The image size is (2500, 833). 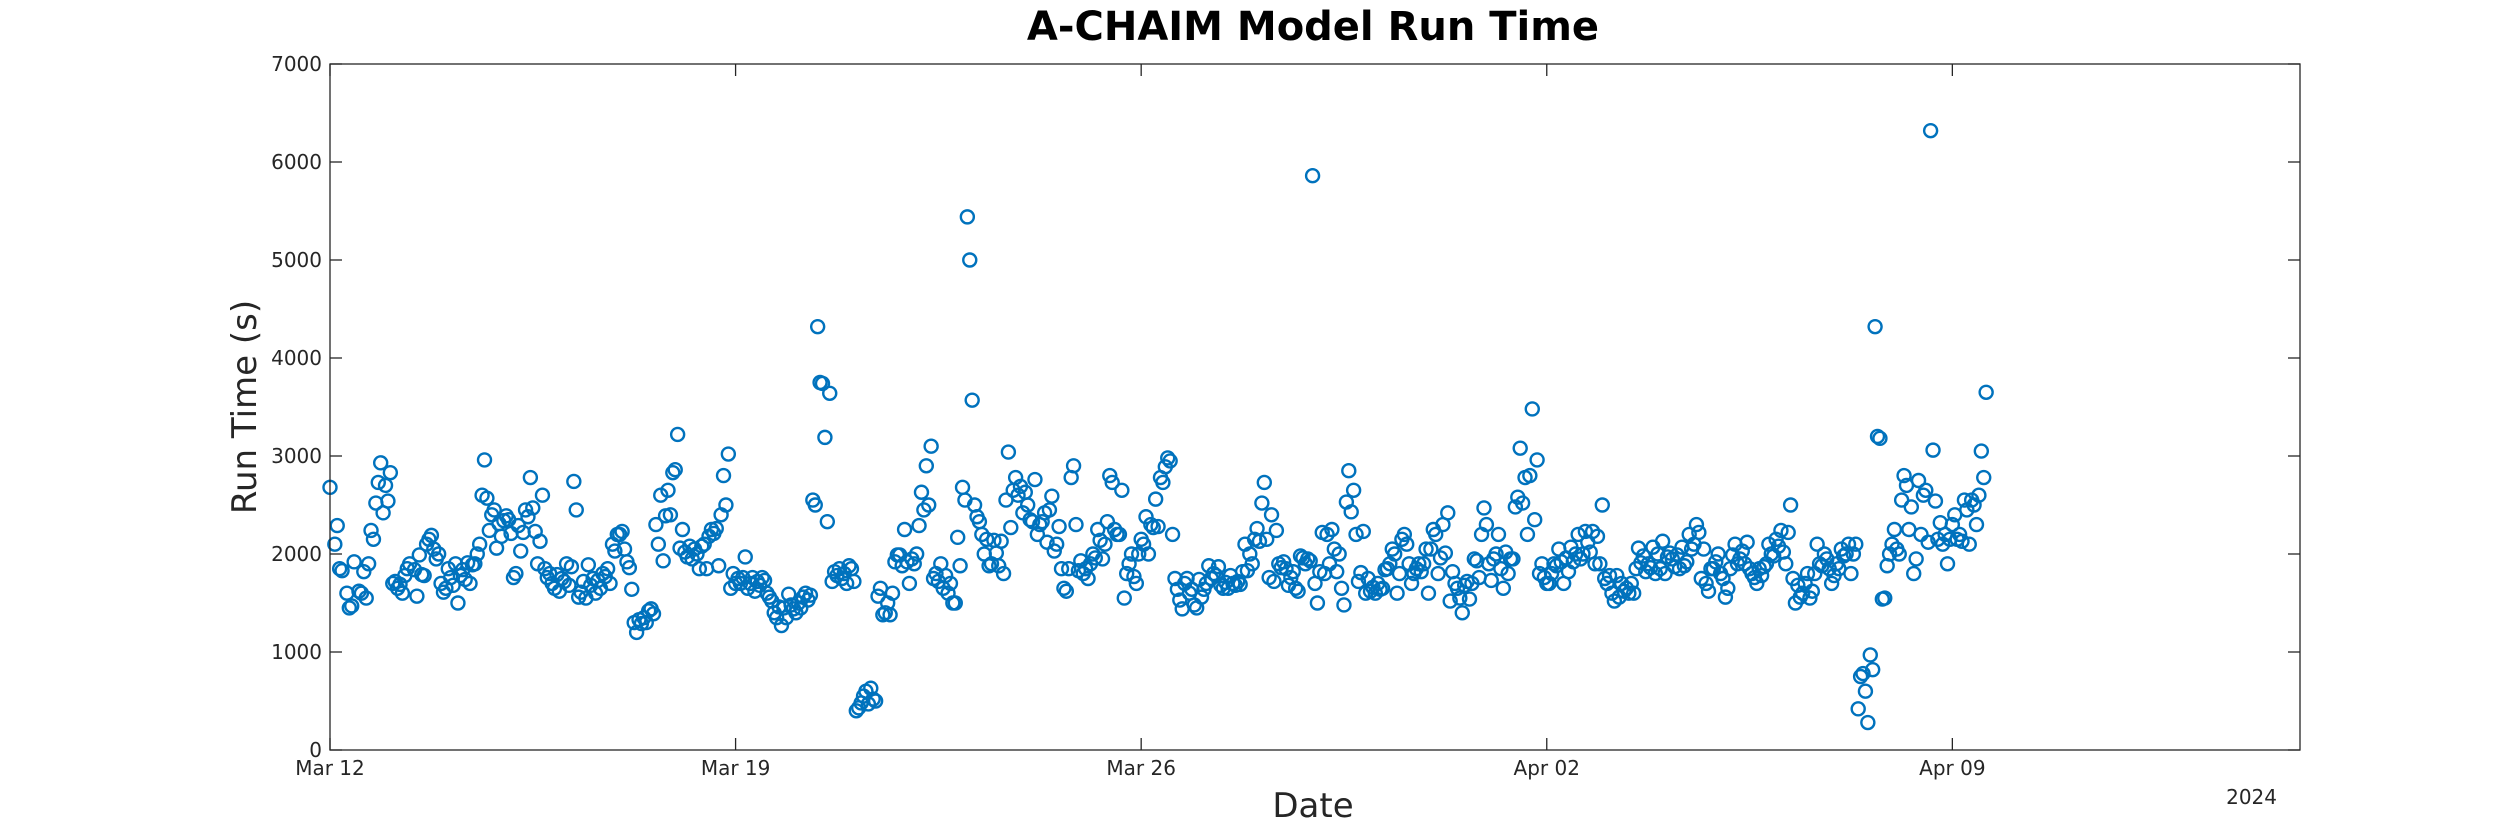 I want to click on x-tick-label: Mar 26, so click(x=1141, y=768).